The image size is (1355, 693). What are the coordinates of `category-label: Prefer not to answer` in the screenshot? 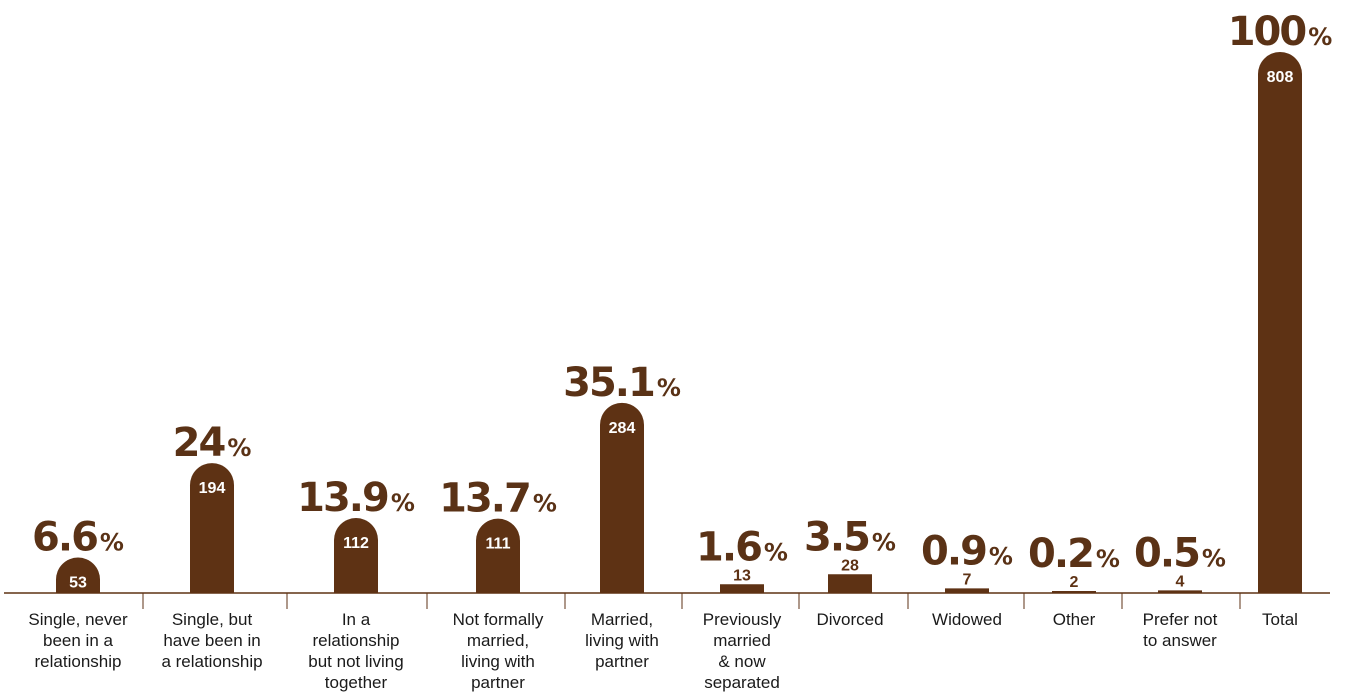 It's located at (1180, 630).